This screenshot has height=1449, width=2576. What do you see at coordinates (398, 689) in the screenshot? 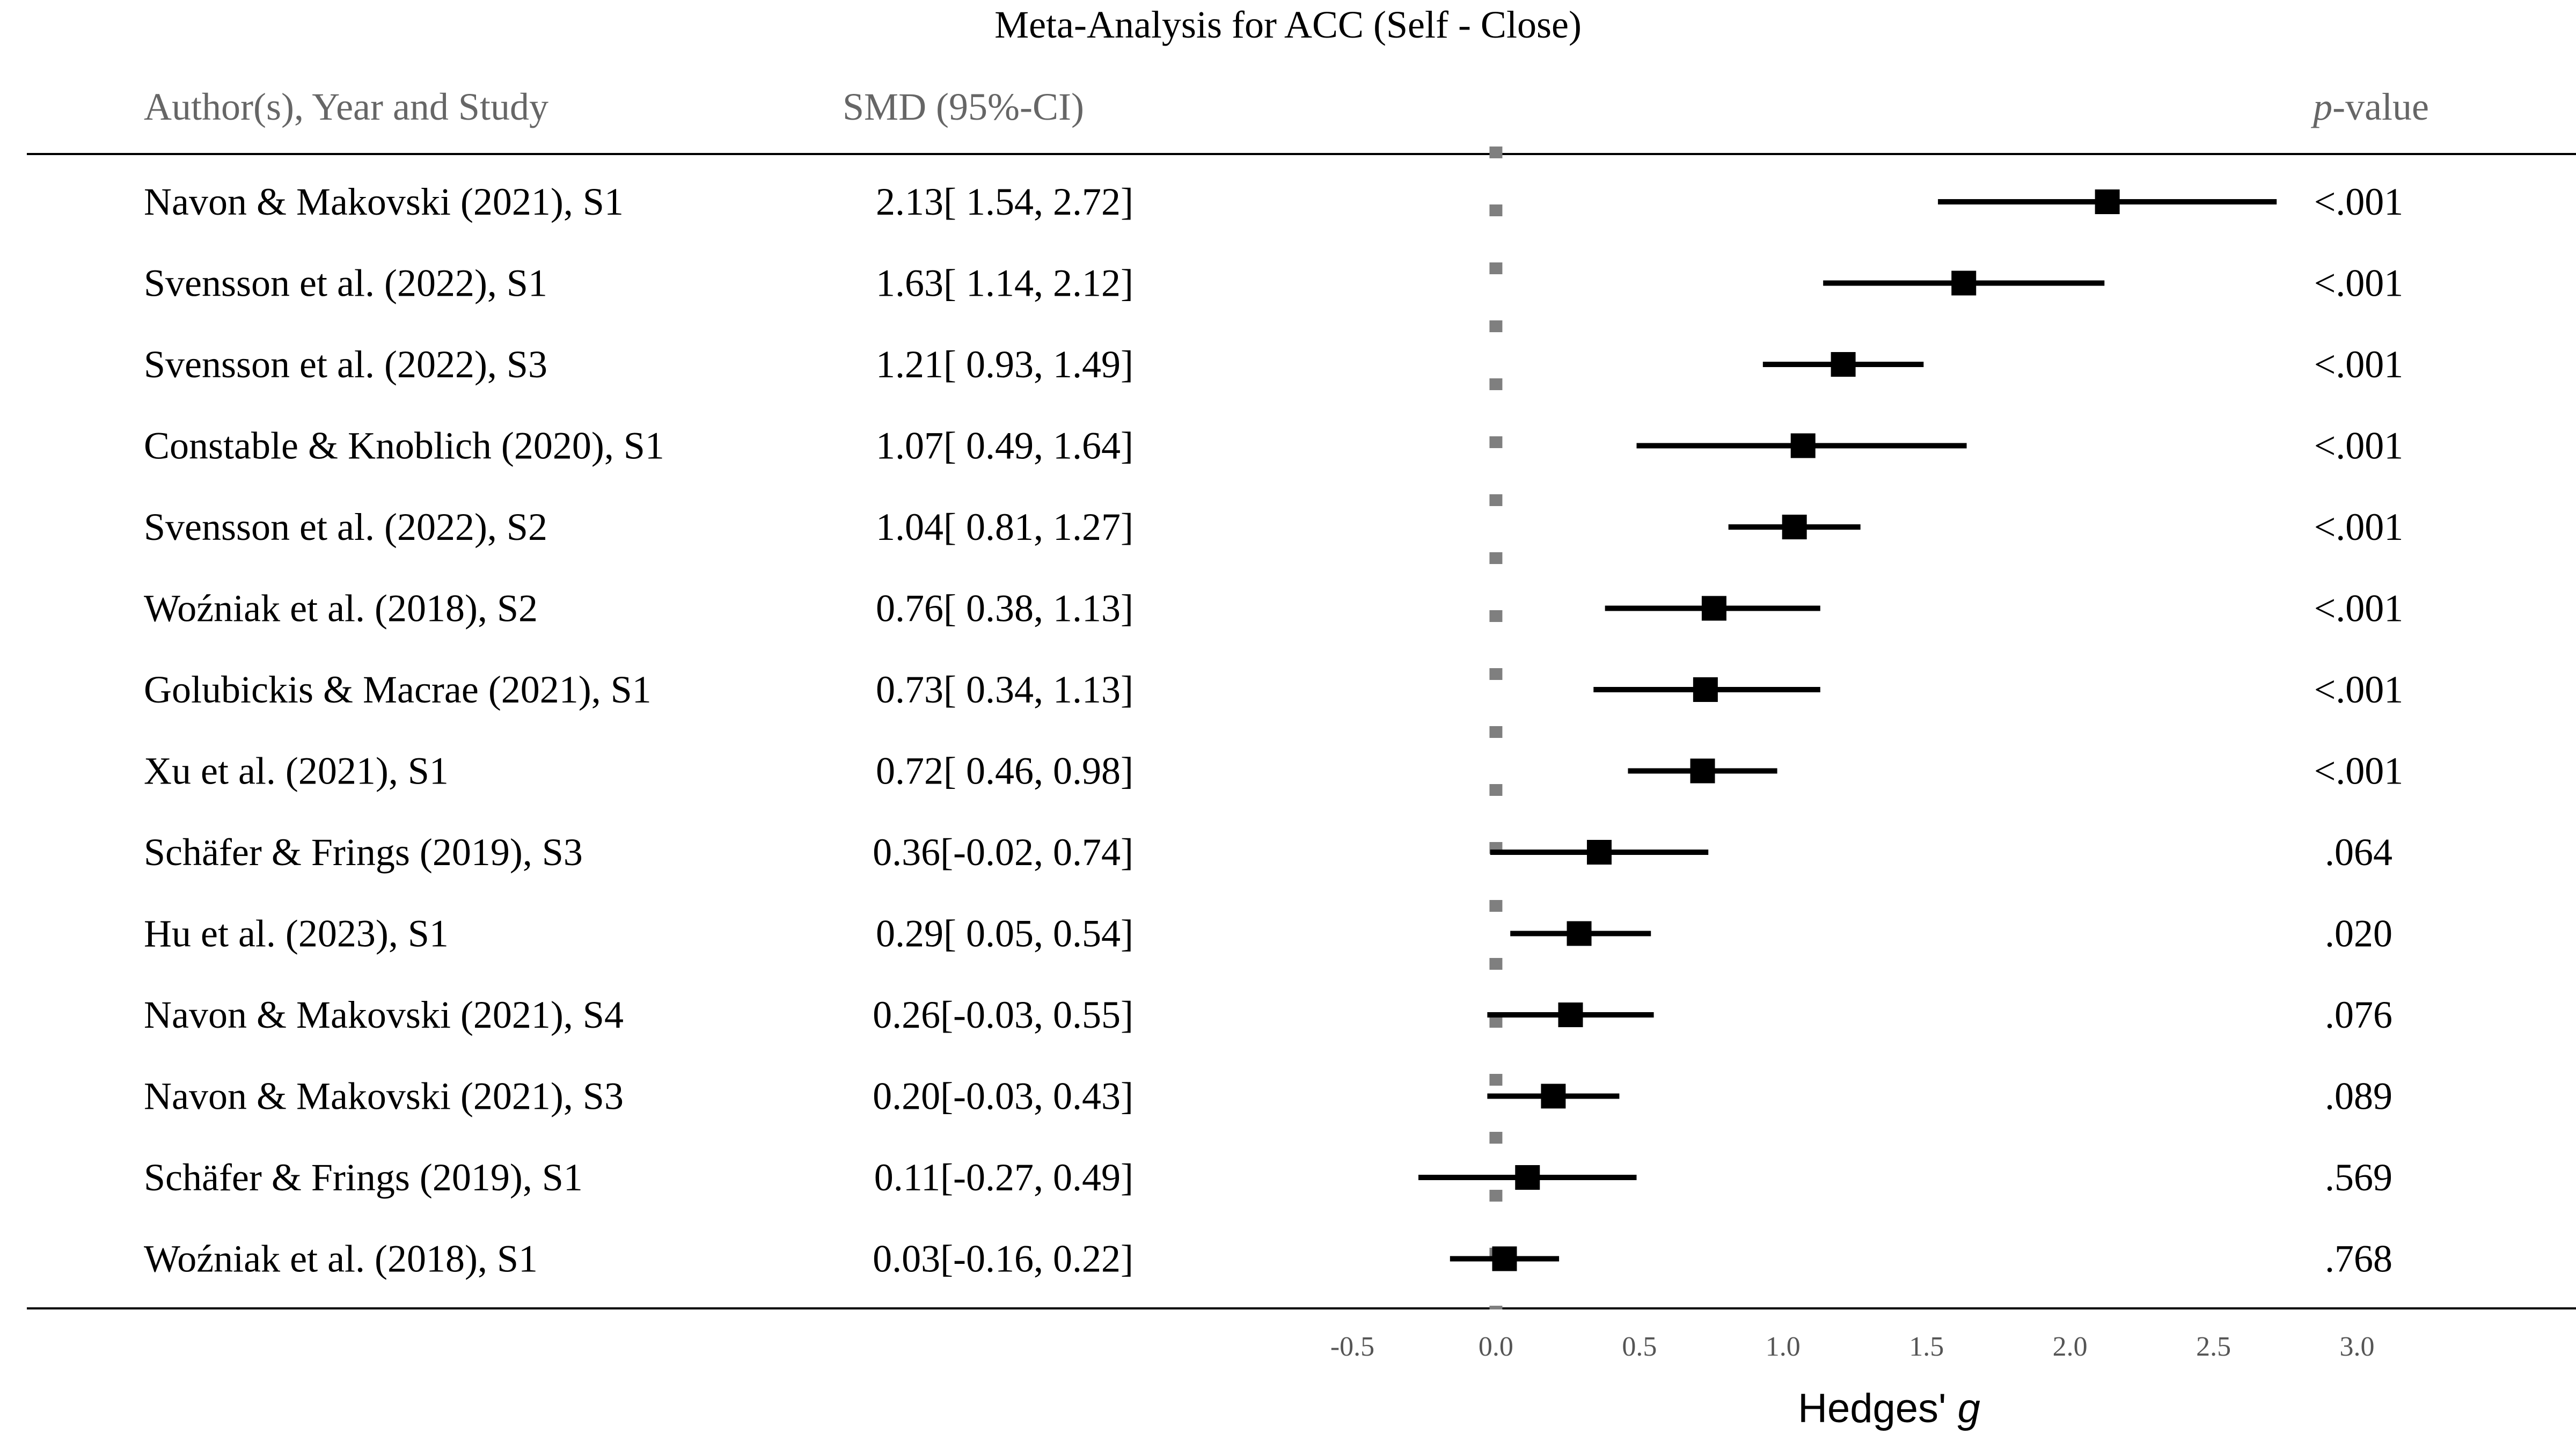
I see `study-label: Golubickis & Macrae (2021), S1` at bounding box center [398, 689].